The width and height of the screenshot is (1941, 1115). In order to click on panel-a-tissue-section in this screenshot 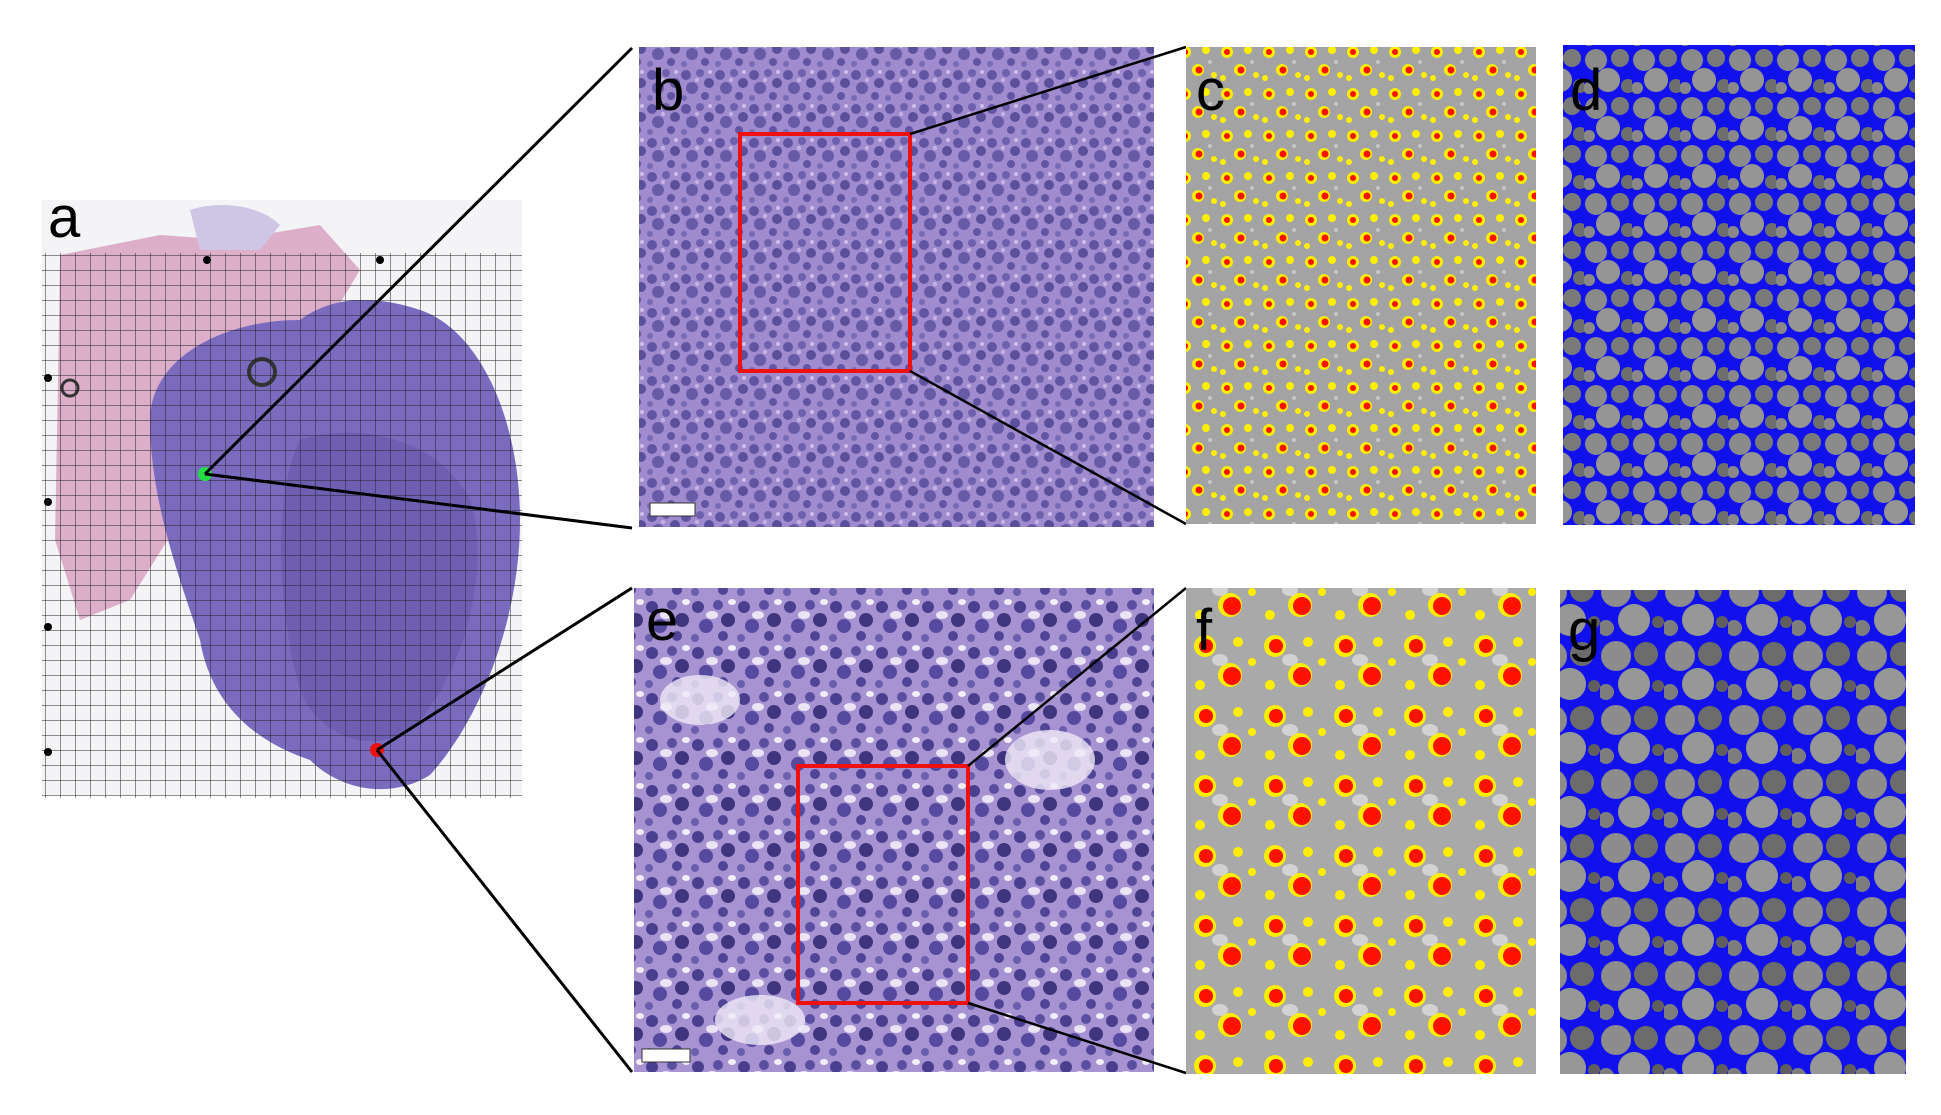, I will do `click(282, 499)`.